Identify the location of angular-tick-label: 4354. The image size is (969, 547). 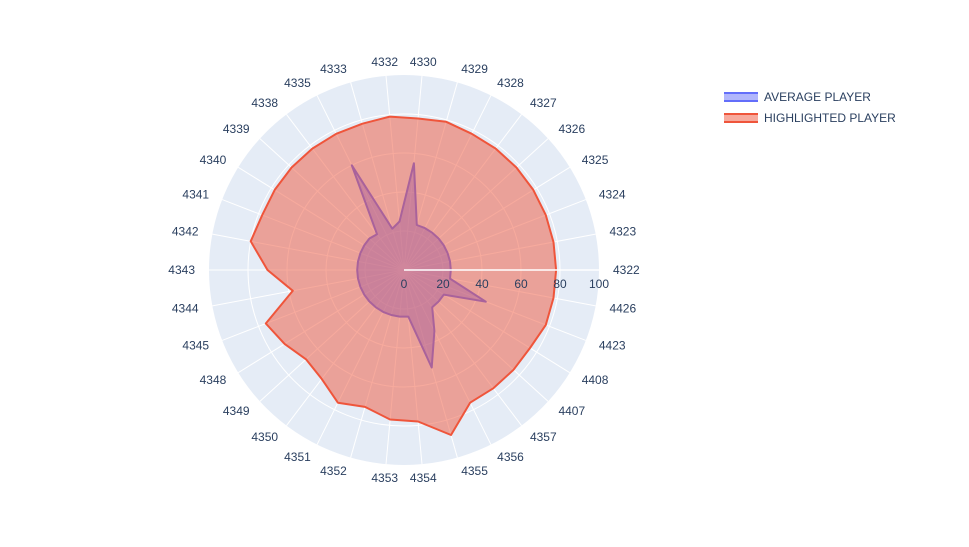
(423, 478).